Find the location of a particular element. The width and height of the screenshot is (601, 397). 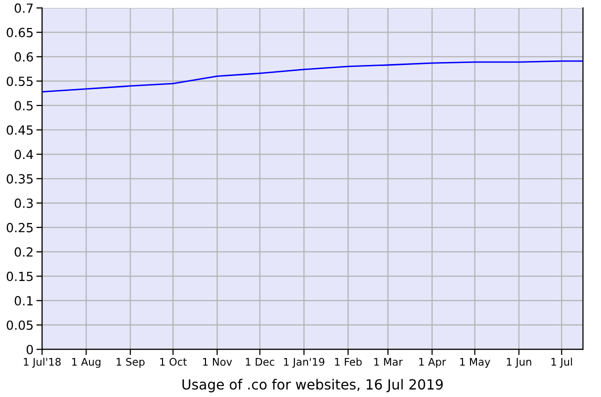

line-series is located at coordinates (312, 76).